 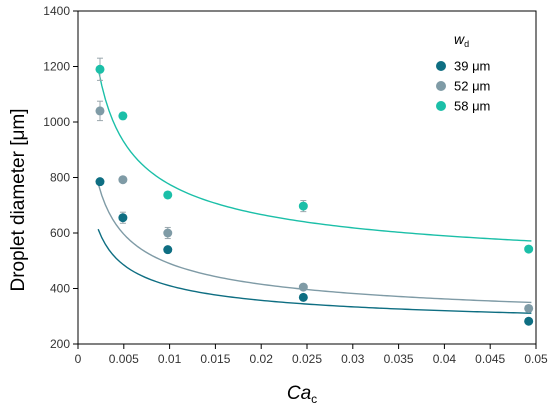 I want to click on x-axis-title-main: Ca, so click(x=299, y=393).